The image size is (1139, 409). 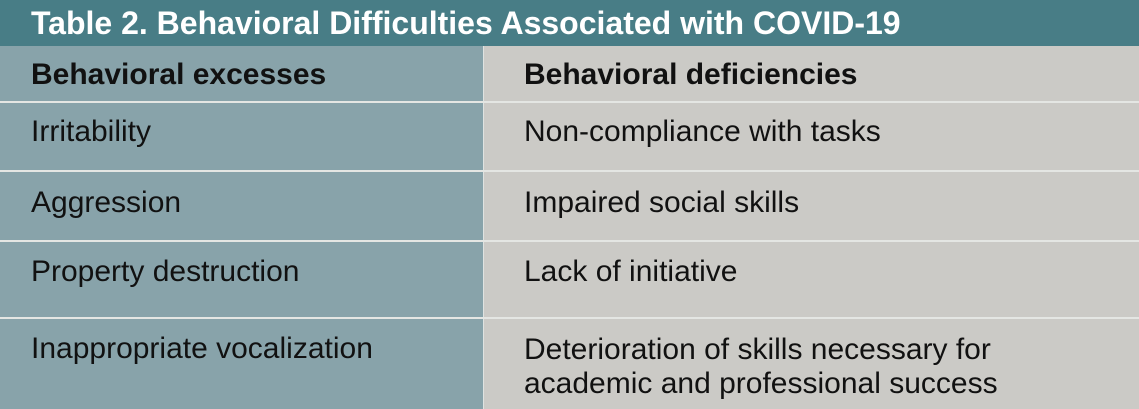 What do you see at coordinates (761, 383) in the screenshot?
I see `deficiency-cell-line-2: academic and professional success` at bounding box center [761, 383].